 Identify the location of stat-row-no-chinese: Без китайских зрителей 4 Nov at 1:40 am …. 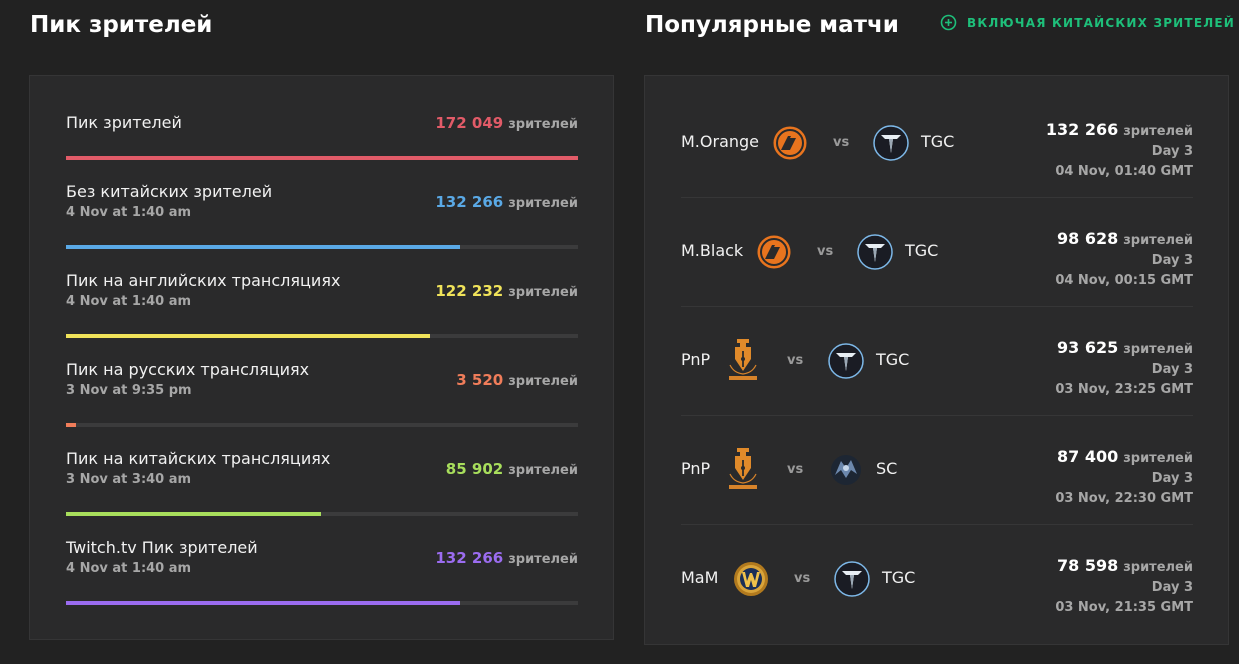
(322, 226).